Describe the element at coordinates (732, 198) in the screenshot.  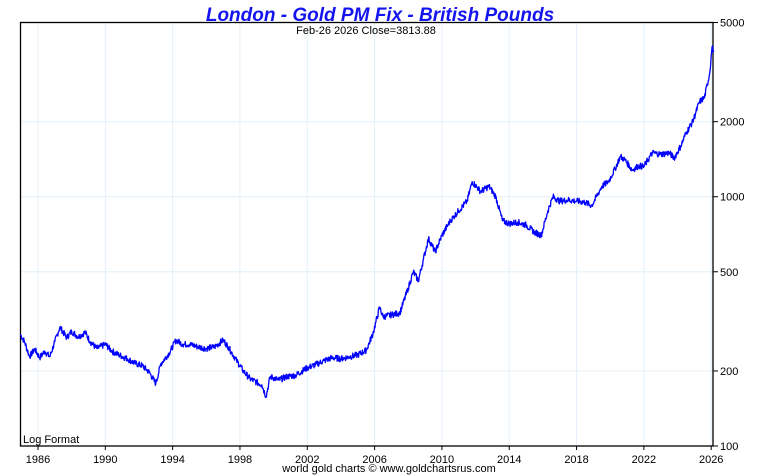
I see `y-tick-label: 1000` at that location.